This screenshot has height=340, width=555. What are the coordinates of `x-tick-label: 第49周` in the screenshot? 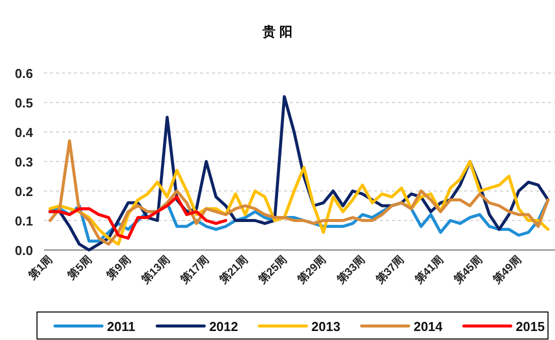 It's located at (507, 270).